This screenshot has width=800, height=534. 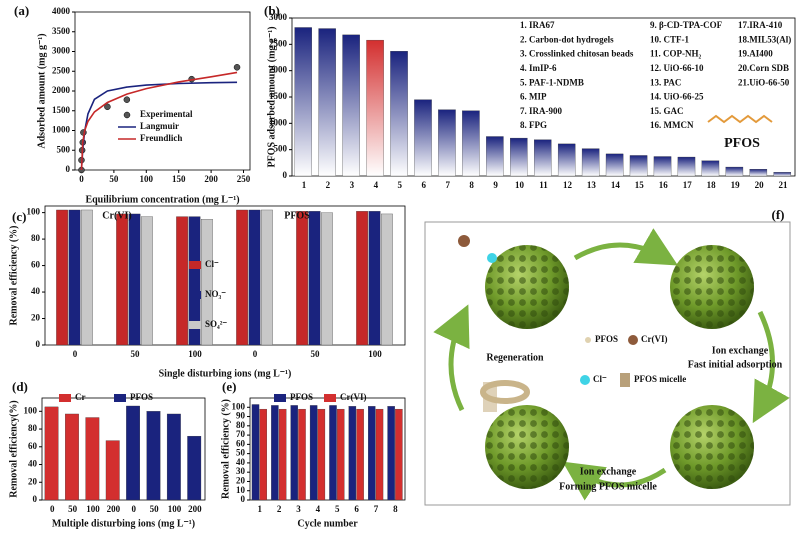 What do you see at coordinates (712, 185) in the screenshot?
I see `x-tick-label: 18` at bounding box center [712, 185].